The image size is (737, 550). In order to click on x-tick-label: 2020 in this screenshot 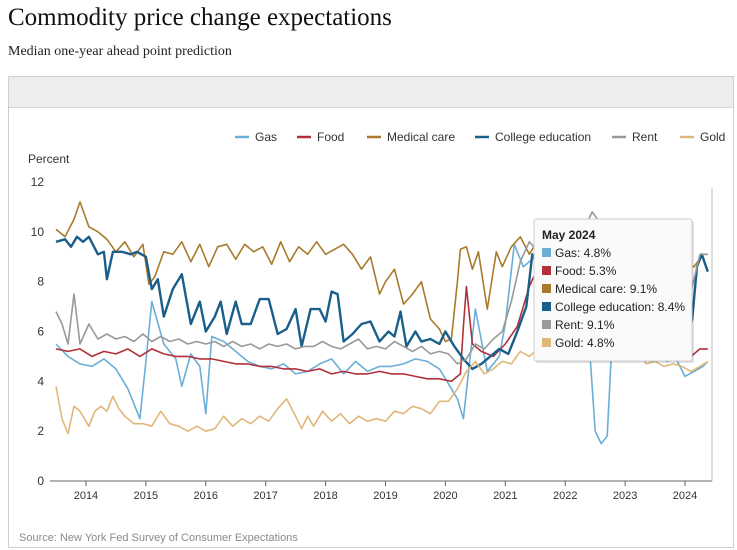, I will do `click(445, 496)`.